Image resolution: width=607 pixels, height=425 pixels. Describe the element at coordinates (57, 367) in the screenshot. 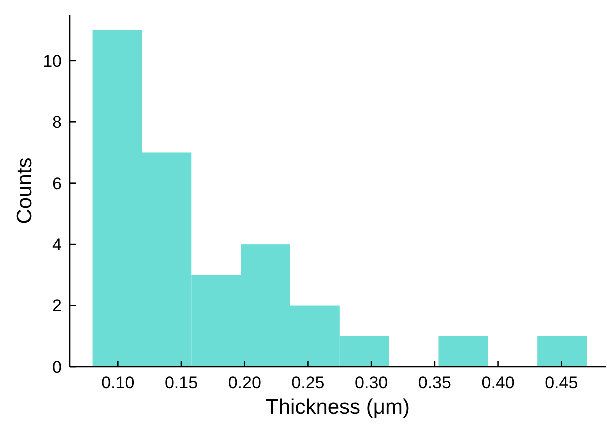

I see `y-tick-label: 0` at that location.